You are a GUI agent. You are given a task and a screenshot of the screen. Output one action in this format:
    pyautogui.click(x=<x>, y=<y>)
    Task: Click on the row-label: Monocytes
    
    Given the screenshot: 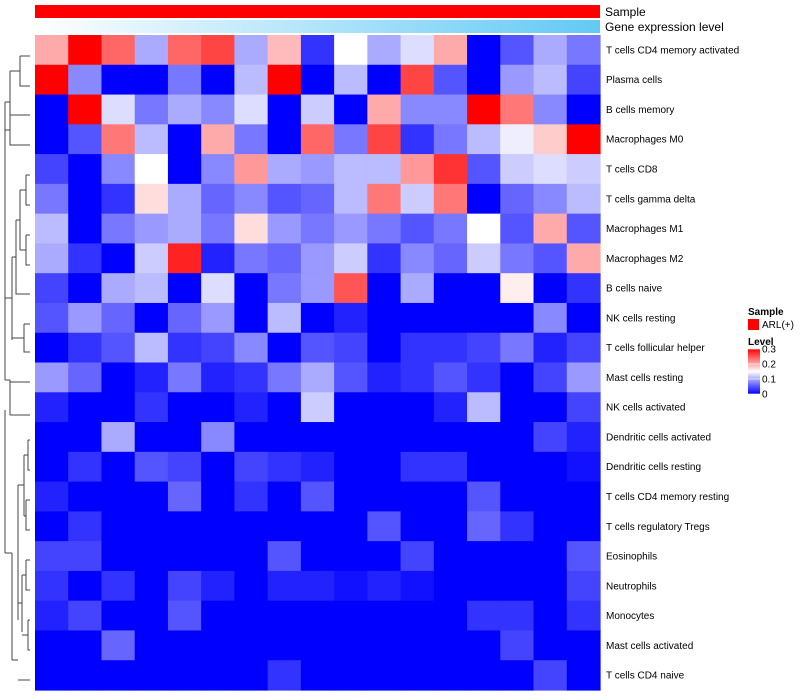 What is the action you would take?
    pyautogui.click(x=630, y=616)
    